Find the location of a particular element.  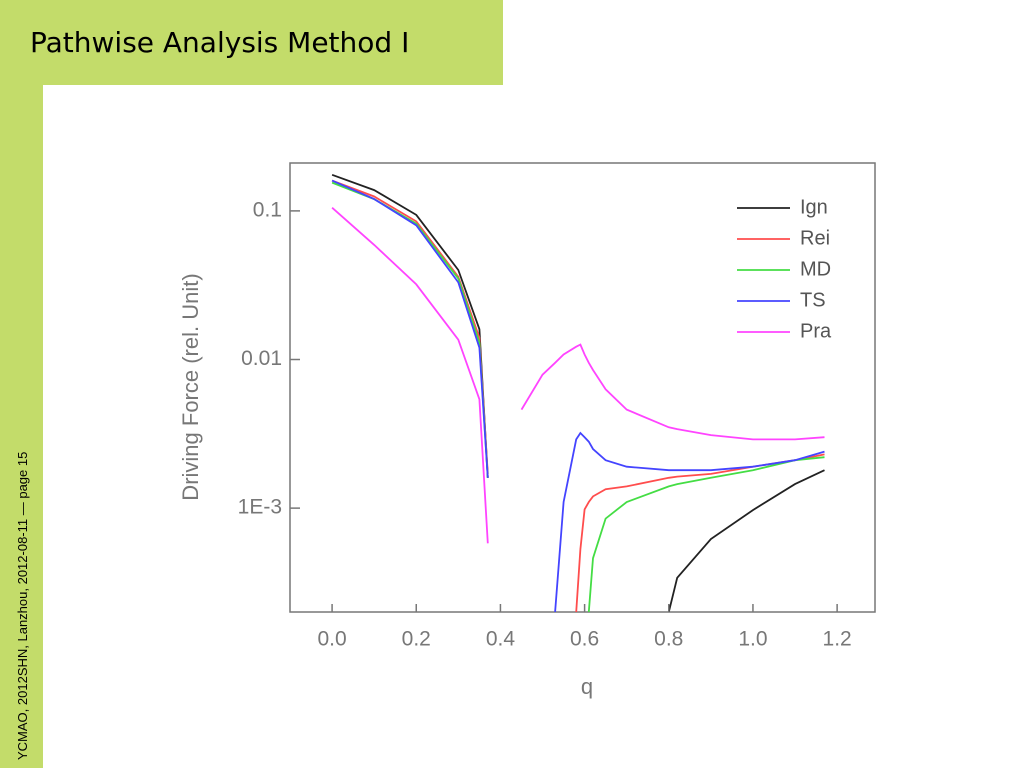

legend-label: Pra is located at coordinates (816, 331).